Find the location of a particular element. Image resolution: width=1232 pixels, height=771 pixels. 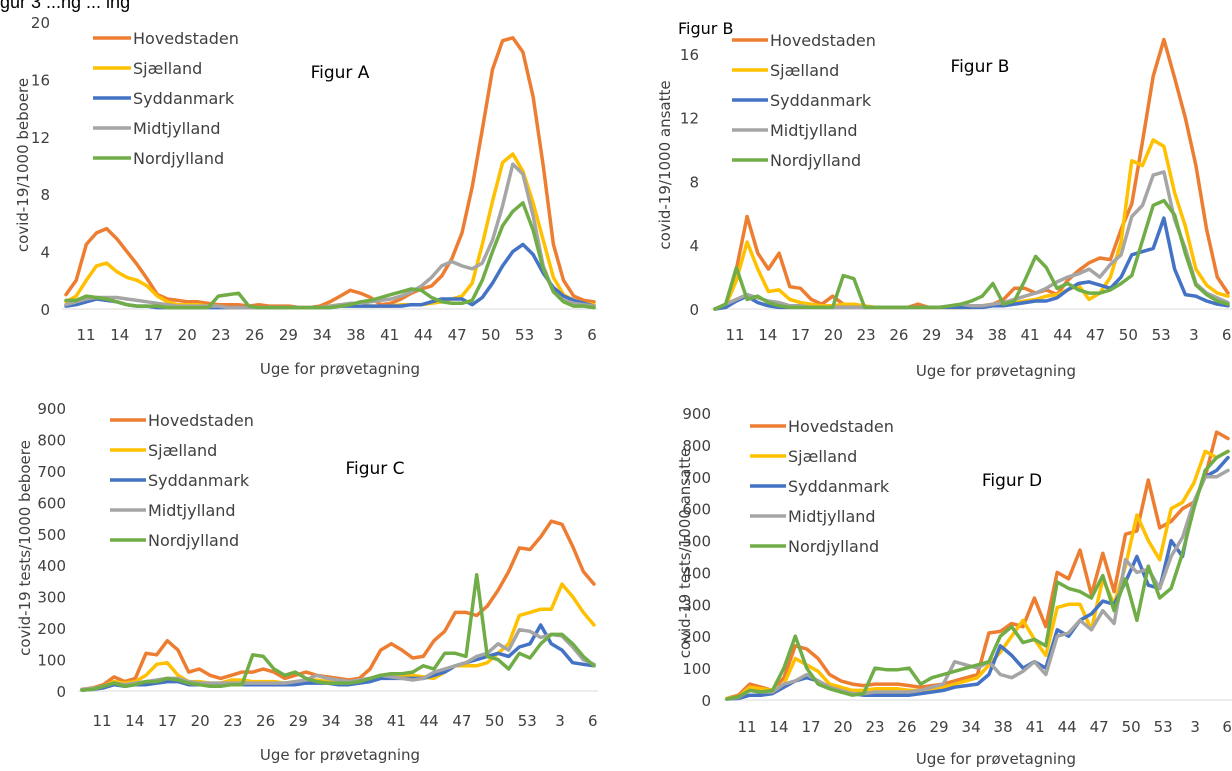

x-tick-label: 3 is located at coordinates (560, 721).